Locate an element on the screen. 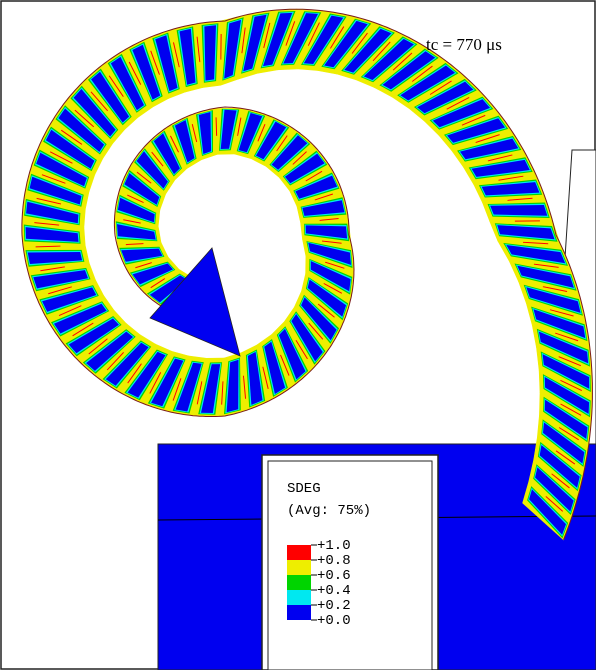  legend-level: +1.0 is located at coordinates (334, 546).